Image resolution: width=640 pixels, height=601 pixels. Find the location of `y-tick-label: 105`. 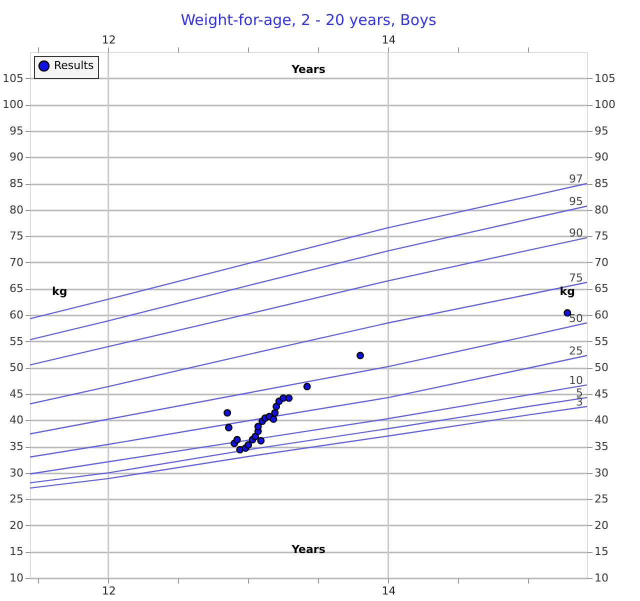

y-tick-label: 105 is located at coordinates (13, 78).